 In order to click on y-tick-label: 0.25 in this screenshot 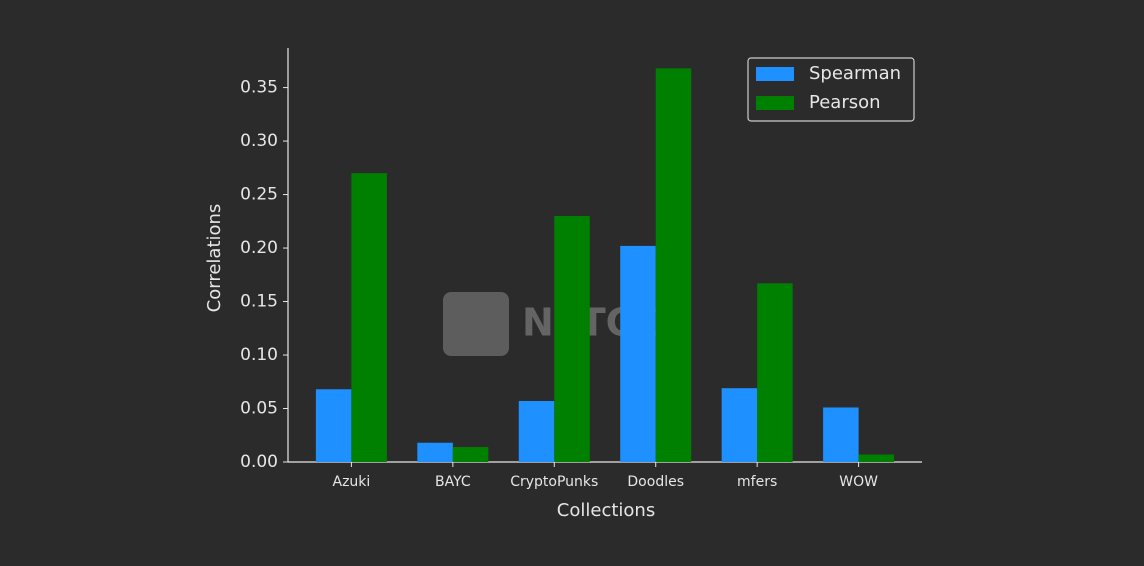, I will do `click(259, 195)`.